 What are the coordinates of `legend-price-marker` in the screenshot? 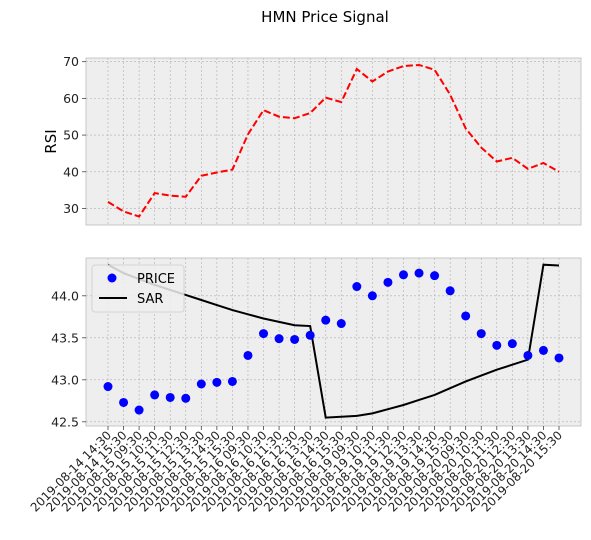 It's located at (112, 278).